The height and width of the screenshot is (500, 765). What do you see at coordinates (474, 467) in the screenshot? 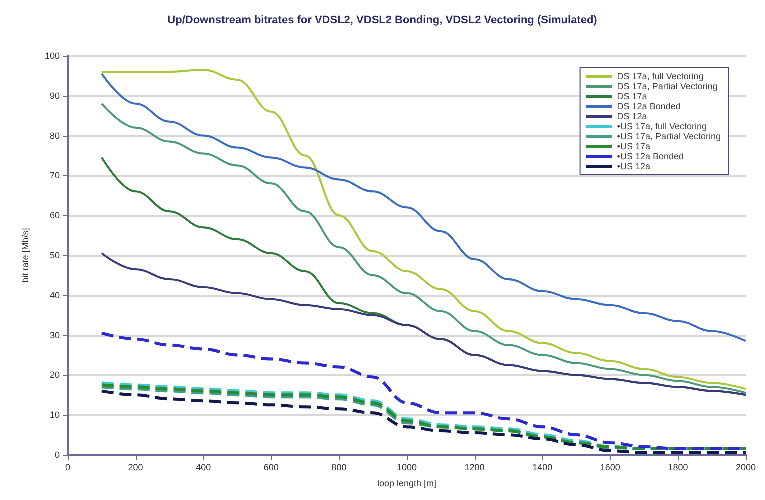
I see `x-tick-label: 1200` at bounding box center [474, 467].